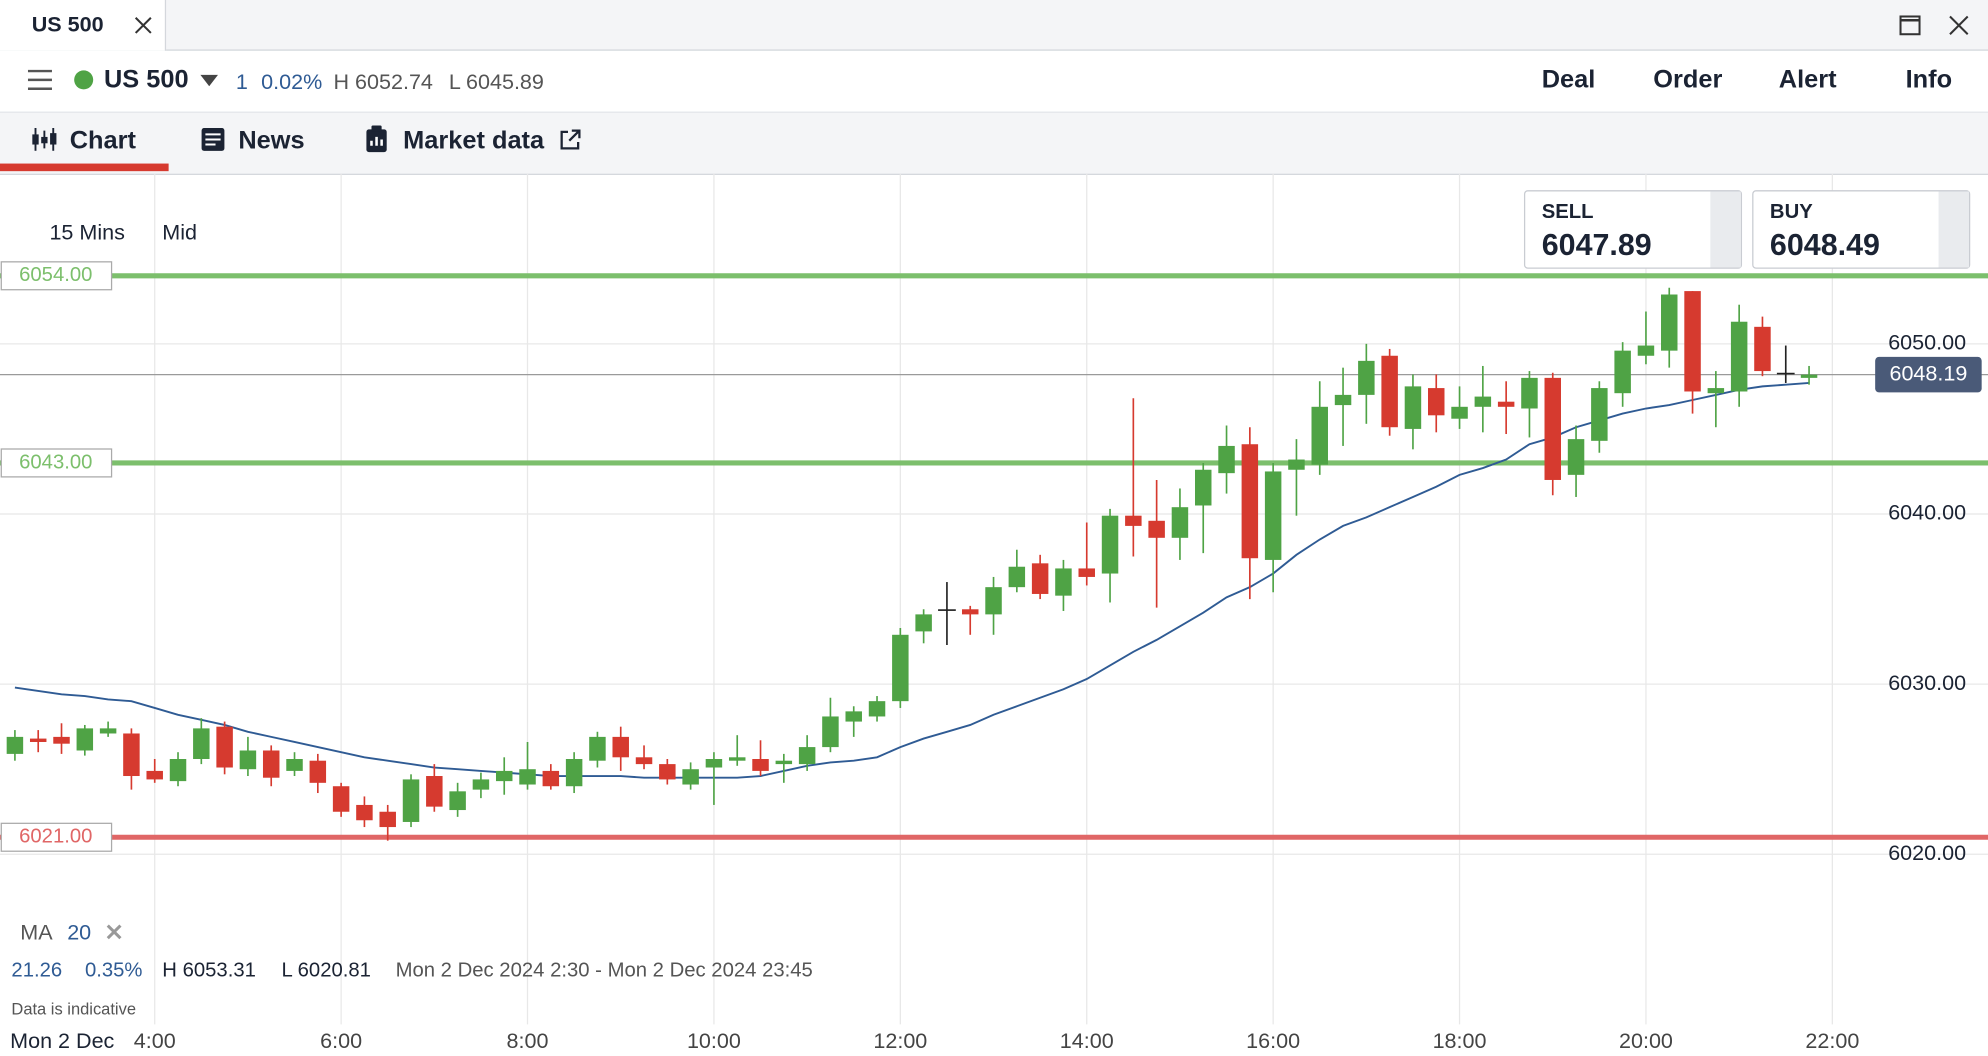  I want to click on action-button: Info, so click(1929, 79).